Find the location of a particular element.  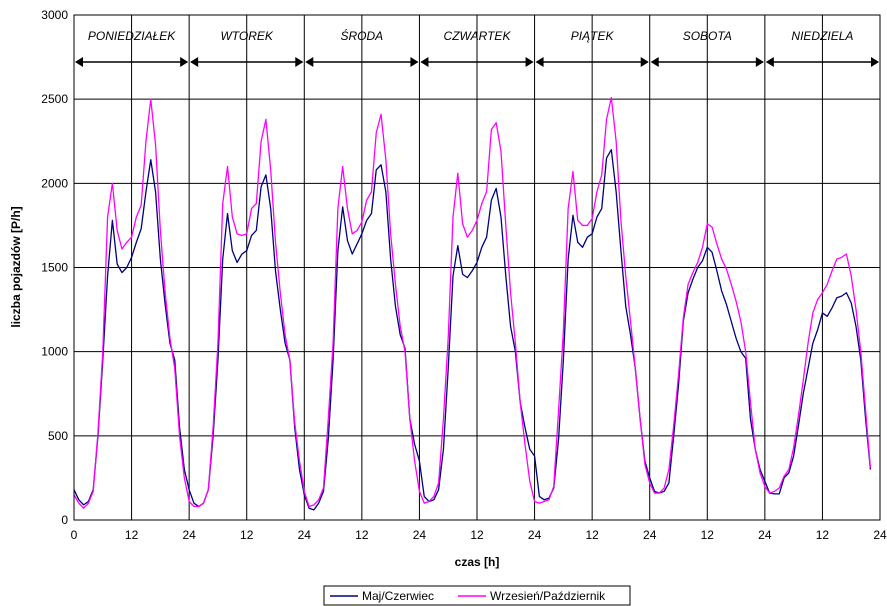

x-tick-label: 0 is located at coordinates (74, 535).